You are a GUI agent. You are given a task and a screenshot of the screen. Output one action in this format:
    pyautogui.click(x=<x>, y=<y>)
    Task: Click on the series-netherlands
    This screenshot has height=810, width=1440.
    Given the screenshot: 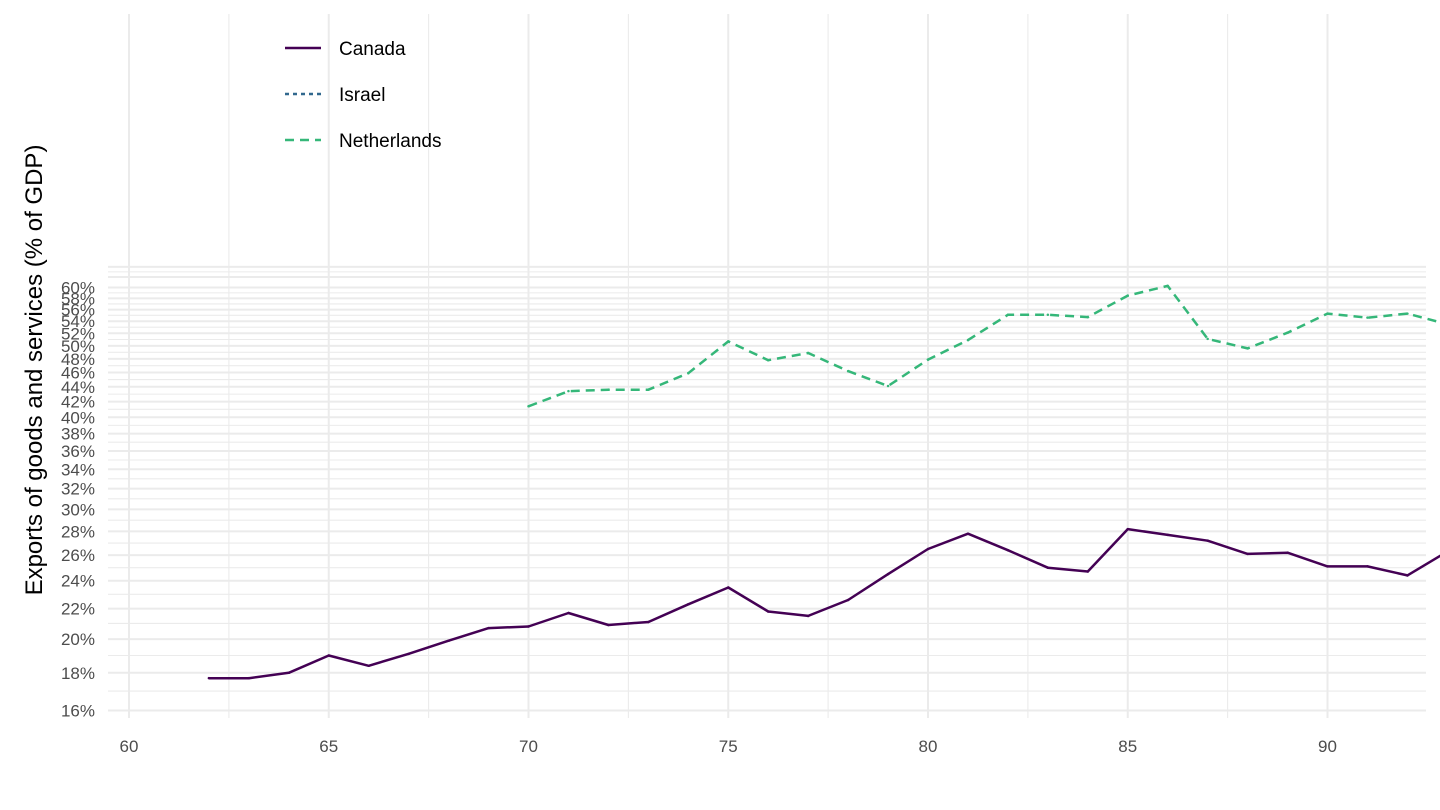 What is the action you would take?
    pyautogui.click(x=983, y=346)
    